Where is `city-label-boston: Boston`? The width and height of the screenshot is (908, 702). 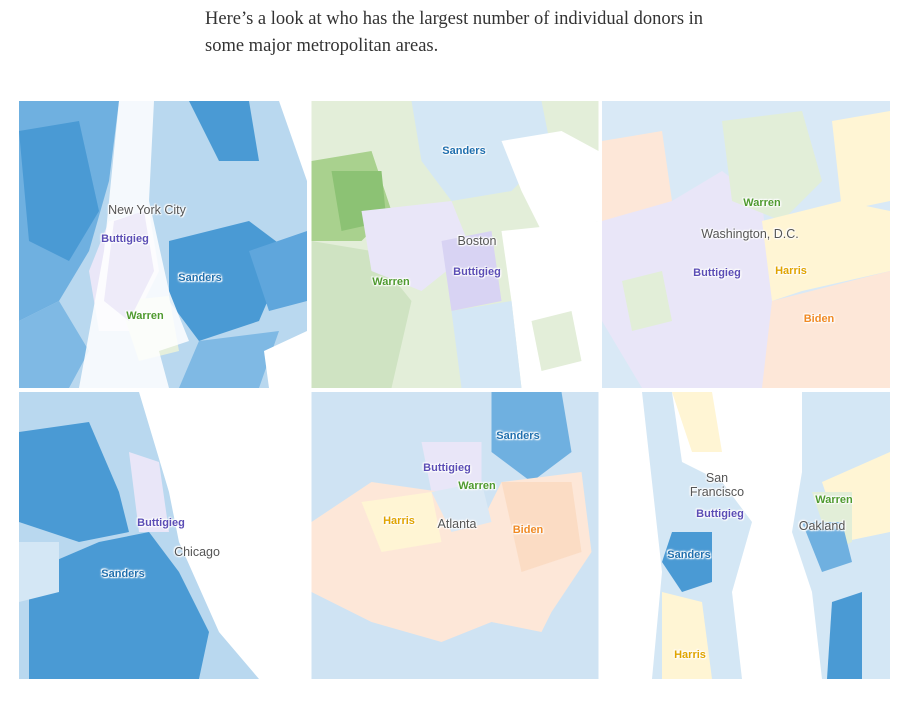
city-label-boston: Boston is located at coordinates (477, 241).